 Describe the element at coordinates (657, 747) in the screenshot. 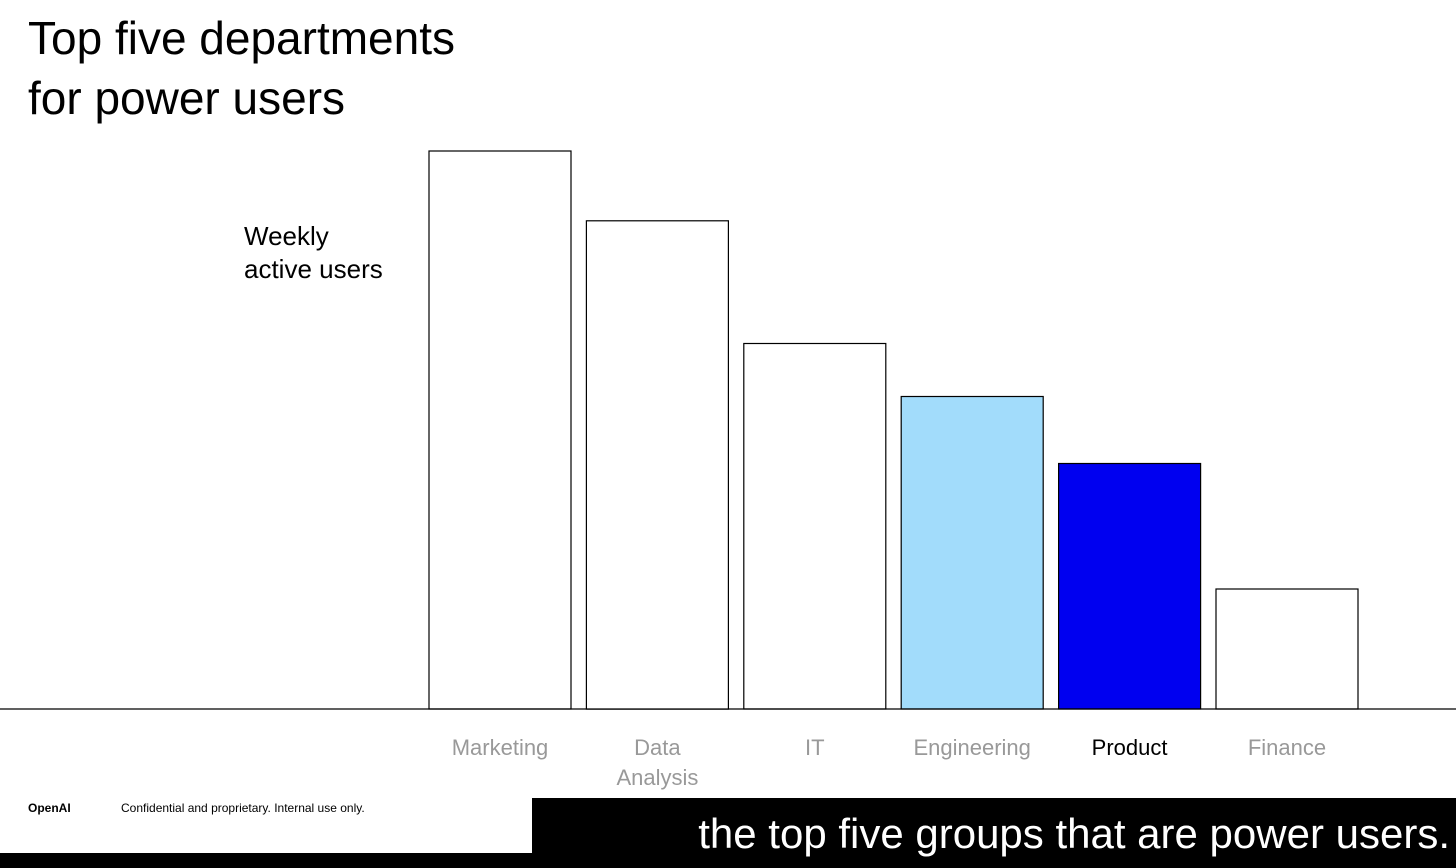

I see `tick-label-data-analysis-line-1: Data` at that location.